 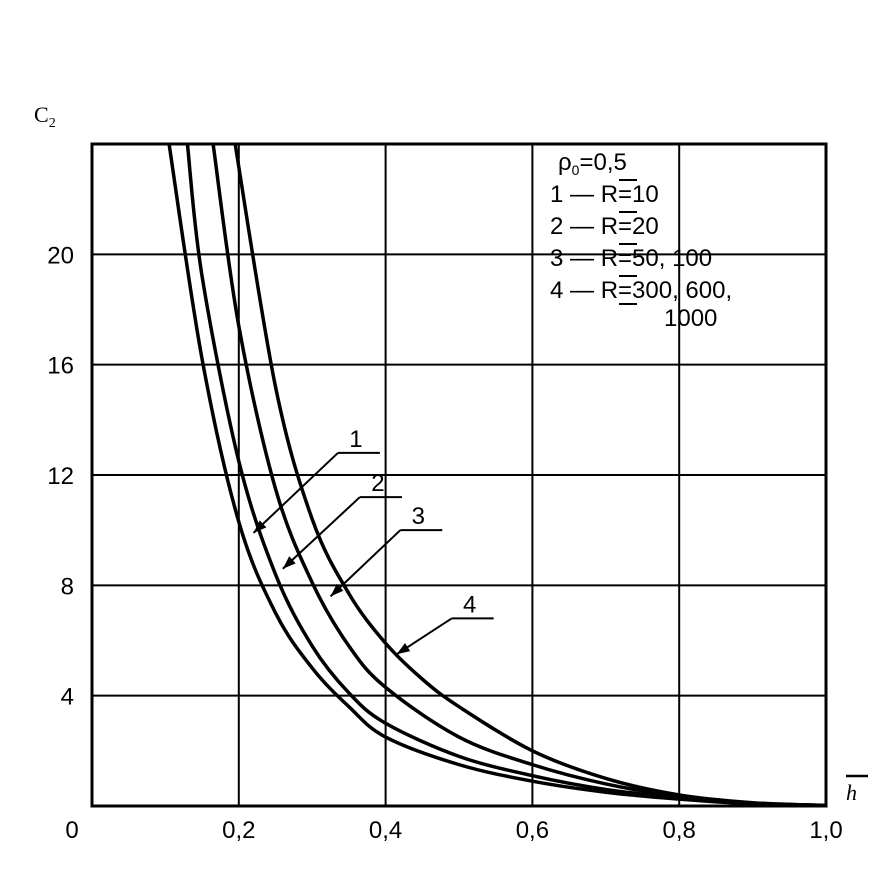 I want to click on x-tick-label: 1,0, so click(x=825, y=830).